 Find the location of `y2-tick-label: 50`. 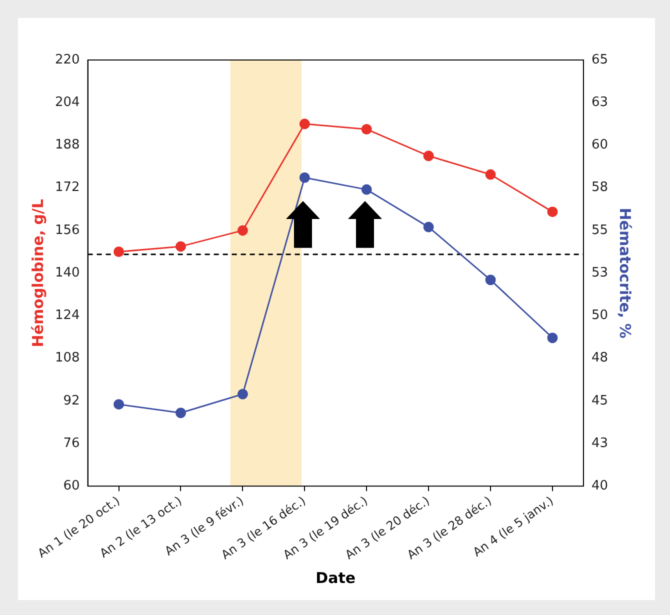

y2-tick-label: 50 is located at coordinates (599, 316).